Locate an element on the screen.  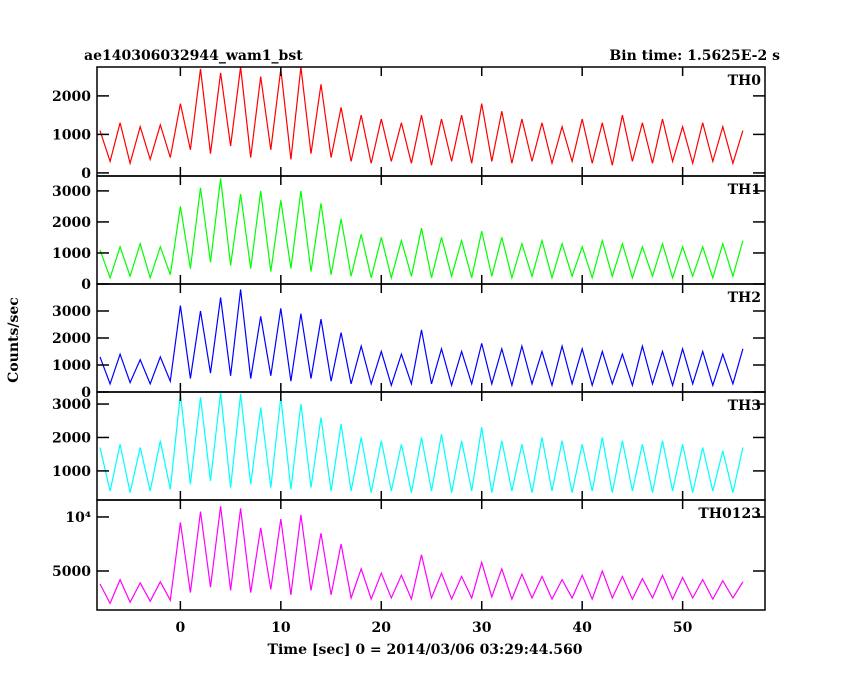
x-tick-label: 0 is located at coordinates (180, 628).